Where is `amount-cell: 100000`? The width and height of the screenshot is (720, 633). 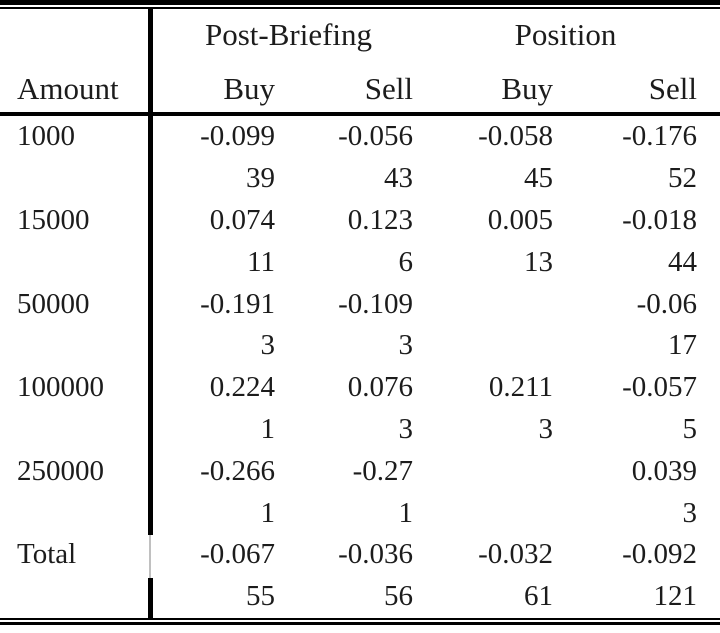
amount-cell: 100000 is located at coordinates (60, 387).